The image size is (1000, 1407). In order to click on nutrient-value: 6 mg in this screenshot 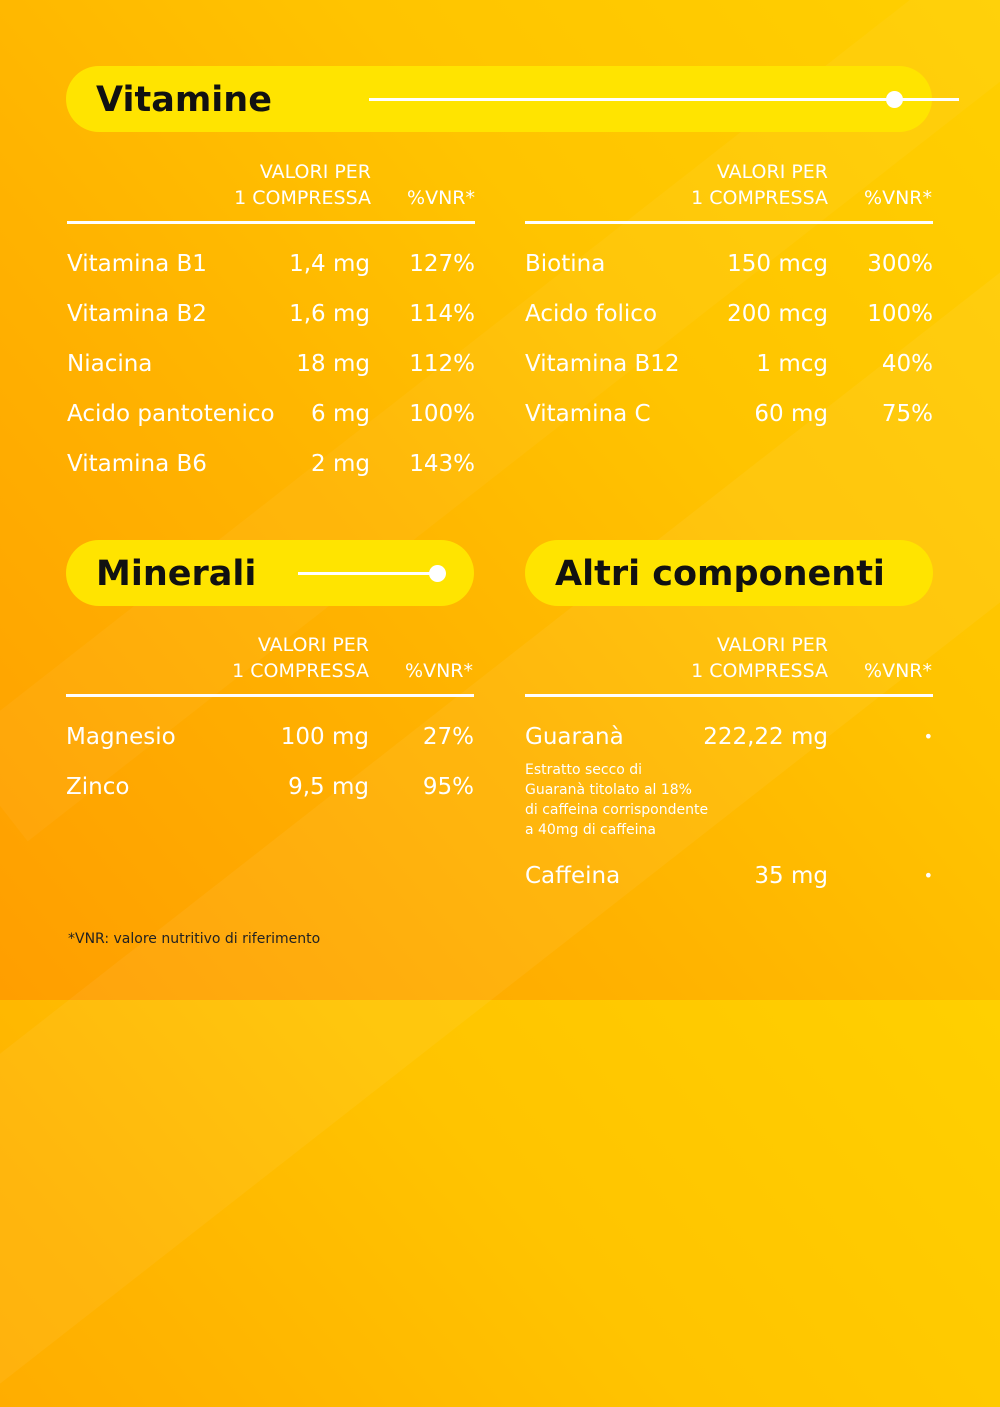, I will do `click(340, 414)`.